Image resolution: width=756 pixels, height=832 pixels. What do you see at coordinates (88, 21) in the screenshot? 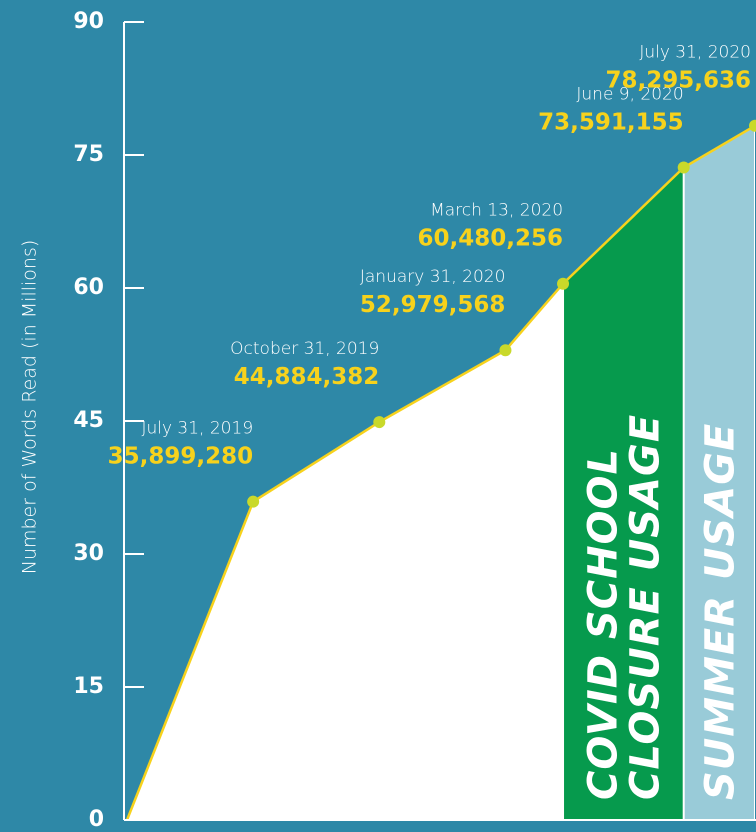
I see `y-tick-label-90: 90` at bounding box center [88, 21].